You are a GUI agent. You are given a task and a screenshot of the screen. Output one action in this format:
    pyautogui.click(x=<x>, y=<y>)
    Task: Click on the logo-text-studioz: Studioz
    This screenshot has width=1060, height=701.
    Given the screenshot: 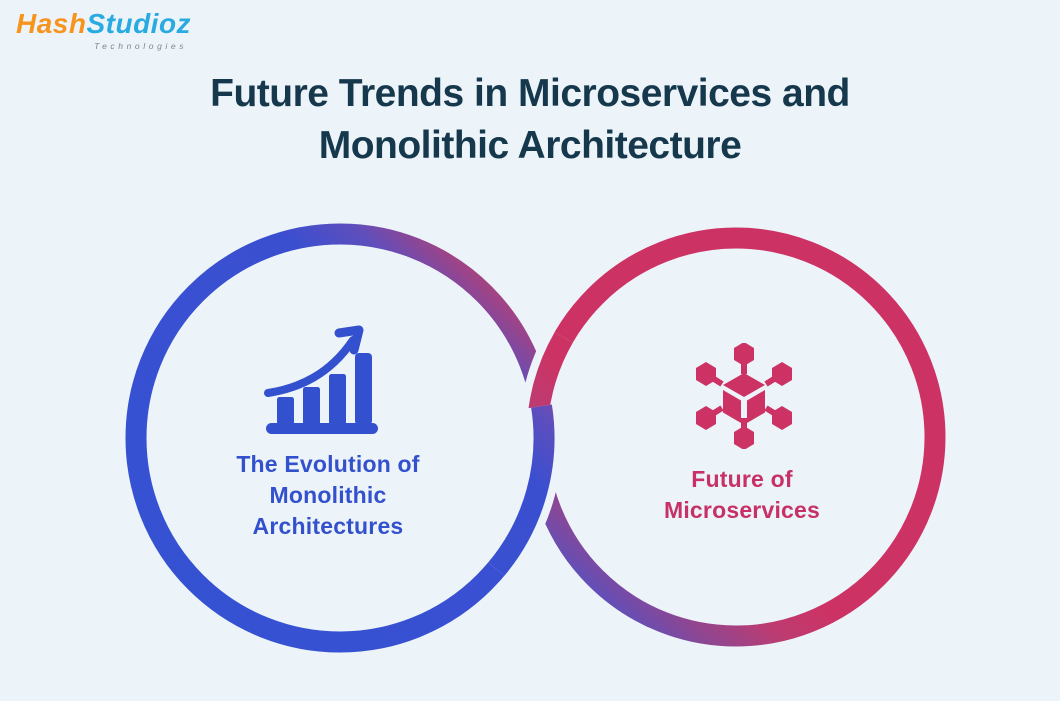 What is the action you would take?
    pyautogui.click(x=139, y=23)
    